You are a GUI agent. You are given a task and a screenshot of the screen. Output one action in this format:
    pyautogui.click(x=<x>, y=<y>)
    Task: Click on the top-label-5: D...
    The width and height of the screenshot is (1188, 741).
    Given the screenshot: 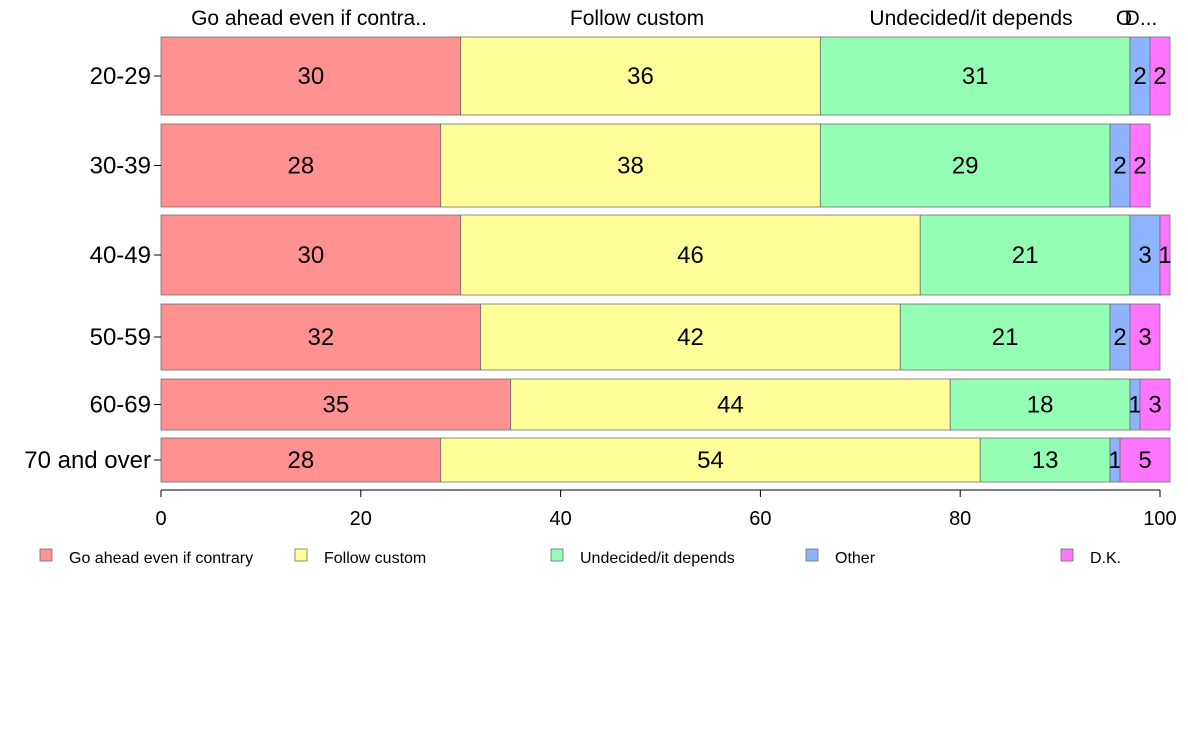 What is the action you would take?
    pyautogui.click(x=1141, y=18)
    